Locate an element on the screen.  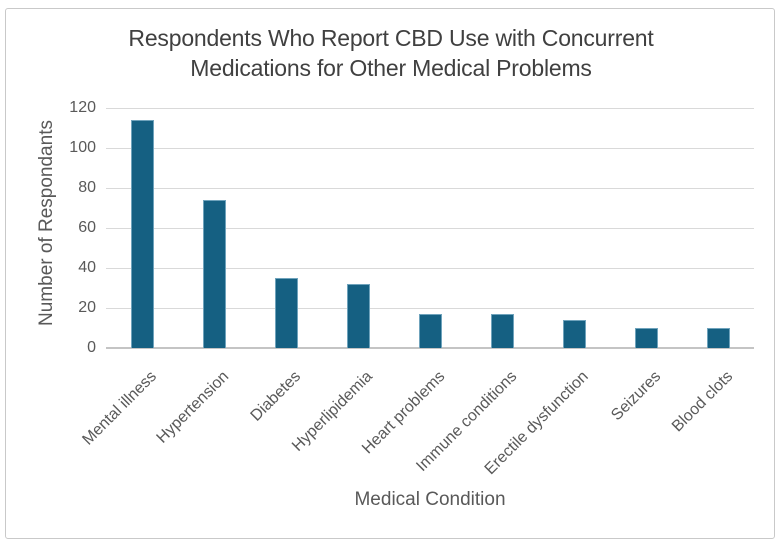
x-category-label-hyperlipidemia: Hyperlipidemia is located at coordinates (333, 411).